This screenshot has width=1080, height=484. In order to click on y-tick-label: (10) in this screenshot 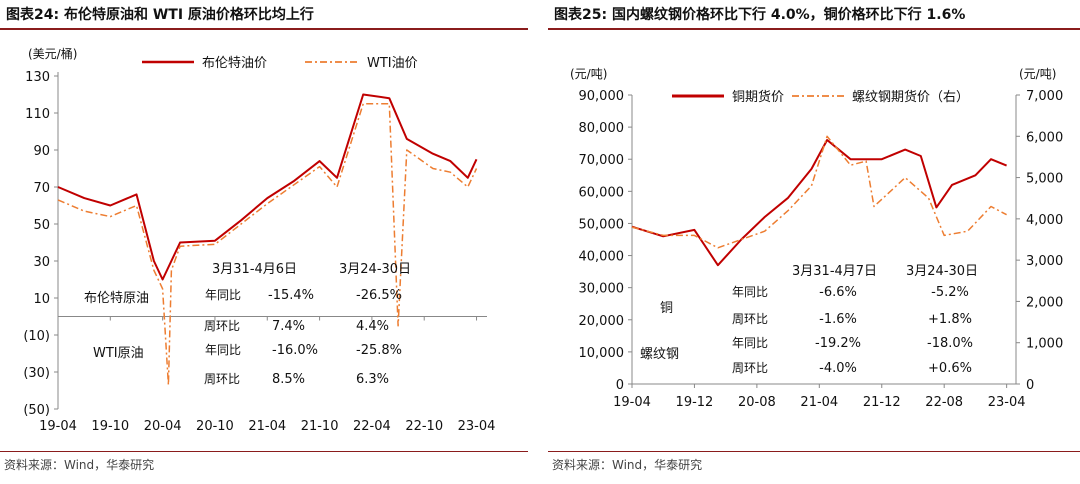, I will do `click(36, 336)`.